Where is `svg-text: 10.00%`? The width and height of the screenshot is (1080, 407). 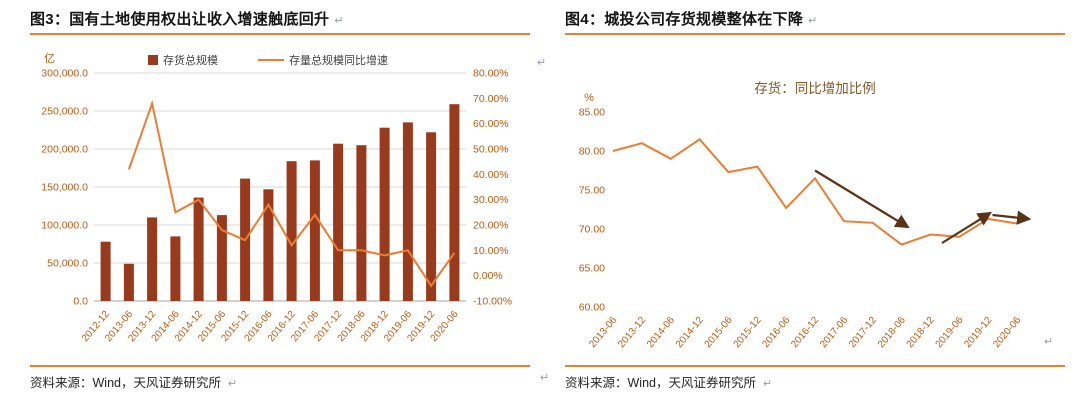 svg-text: 10.00% is located at coordinates (491, 251).